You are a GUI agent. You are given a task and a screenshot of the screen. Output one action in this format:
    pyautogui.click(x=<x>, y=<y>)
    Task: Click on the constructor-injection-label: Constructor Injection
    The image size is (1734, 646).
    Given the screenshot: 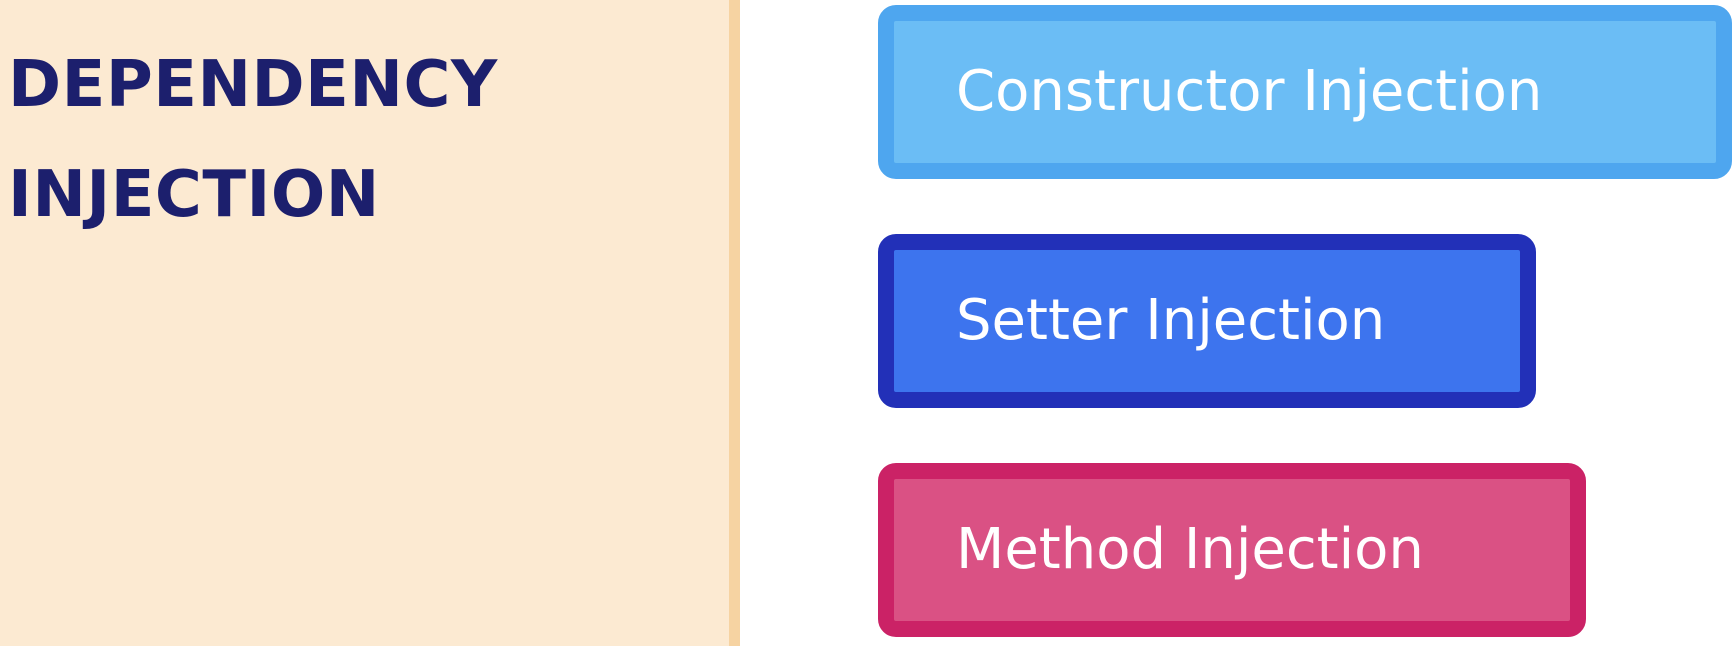 What is the action you would take?
    pyautogui.click(x=1249, y=91)
    